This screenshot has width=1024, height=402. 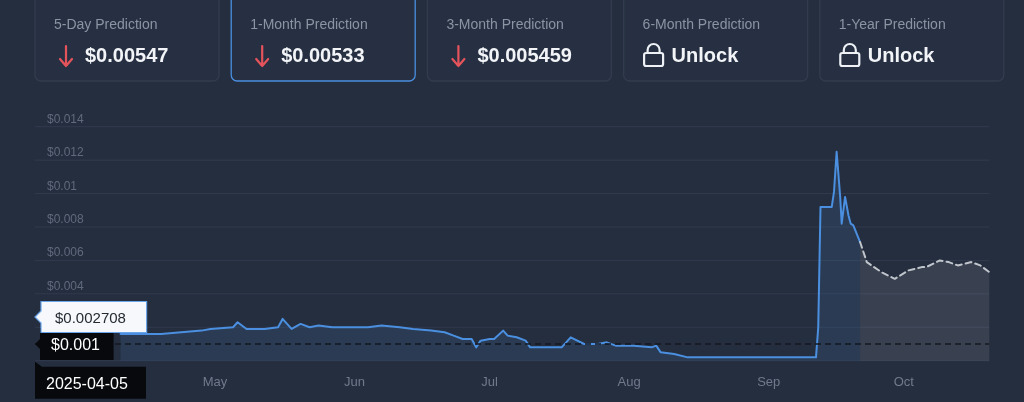 What do you see at coordinates (355, 381) in the screenshot?
I see `x-tick-label: Jun` at bounding box center [355, 381].